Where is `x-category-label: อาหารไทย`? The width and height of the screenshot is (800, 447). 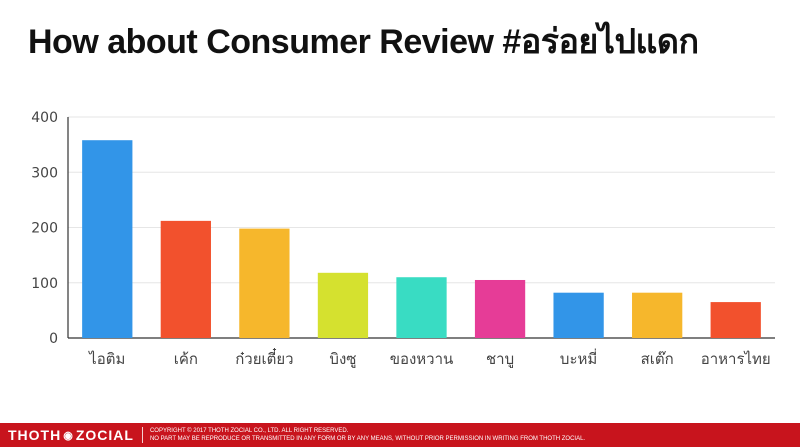 x-category-label: อาหารไทย is located at coordinates (736, 359).